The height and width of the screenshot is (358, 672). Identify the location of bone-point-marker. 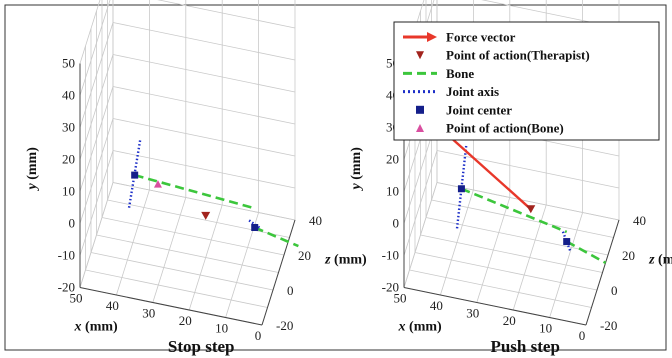
(157, 184).